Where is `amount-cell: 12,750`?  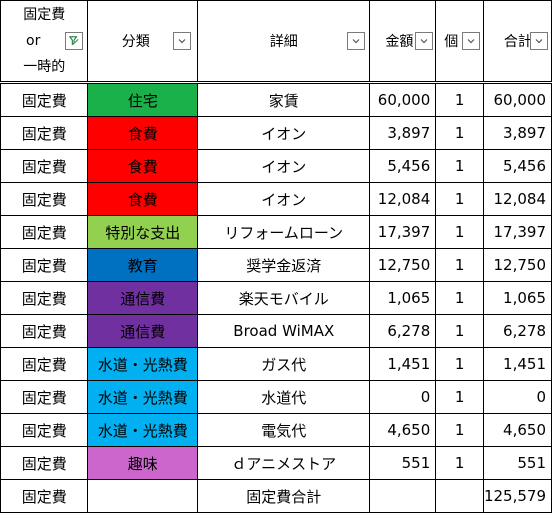
amount-cell: 12,750 is located at coordinates (403, 265).